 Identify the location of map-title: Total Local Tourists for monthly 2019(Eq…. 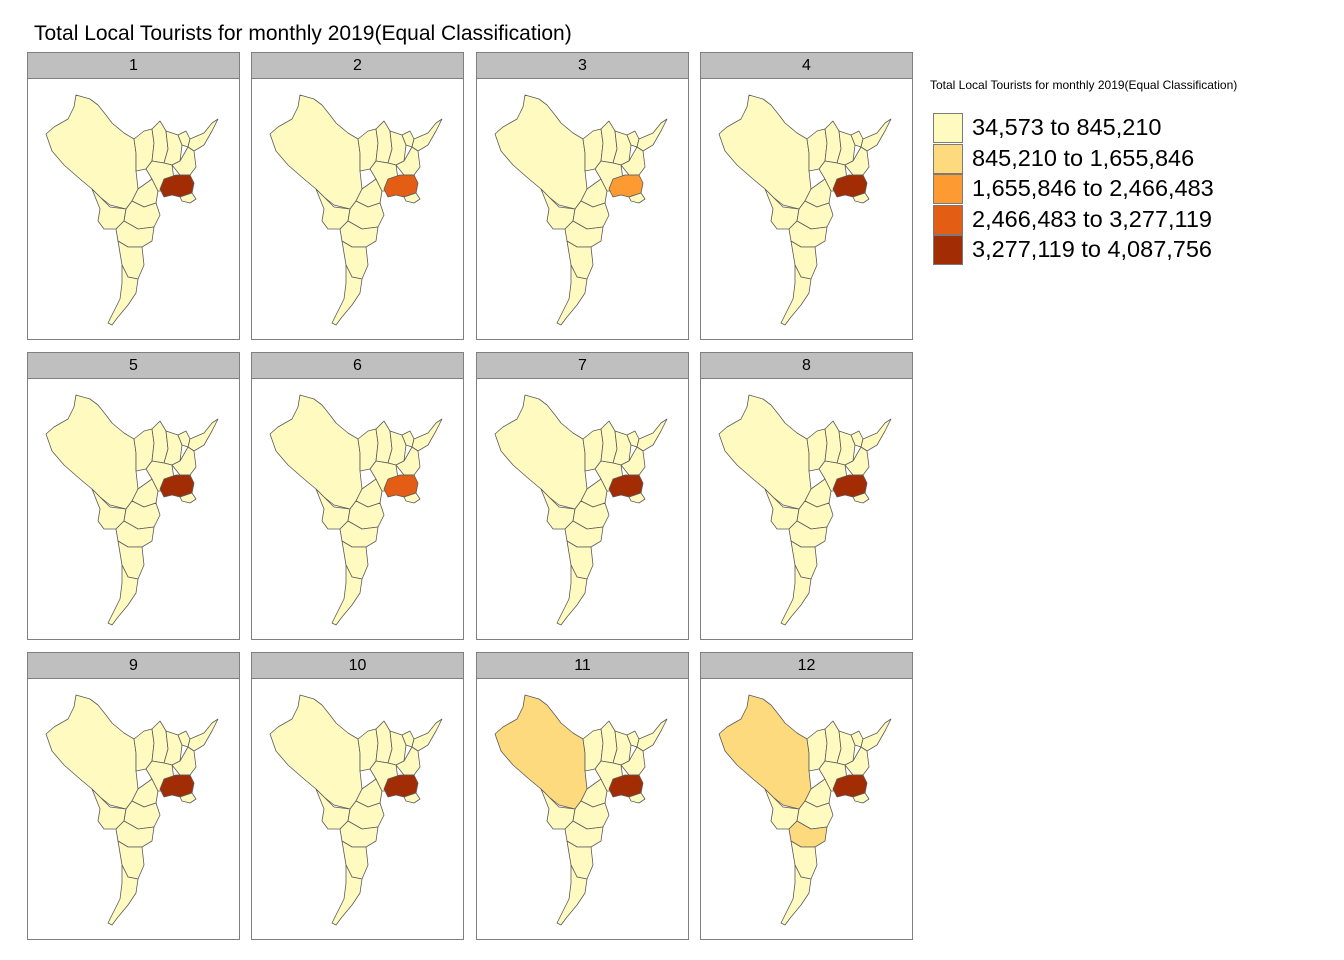
(303, 33).